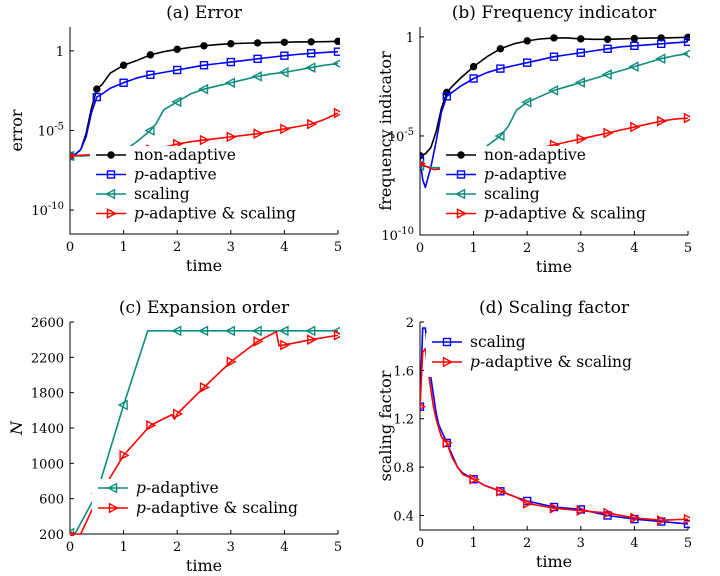  What do you see at coordinates (162, 194) in the screenshot?
I see `legend-label: scaling` at bounding box center [162, 194].